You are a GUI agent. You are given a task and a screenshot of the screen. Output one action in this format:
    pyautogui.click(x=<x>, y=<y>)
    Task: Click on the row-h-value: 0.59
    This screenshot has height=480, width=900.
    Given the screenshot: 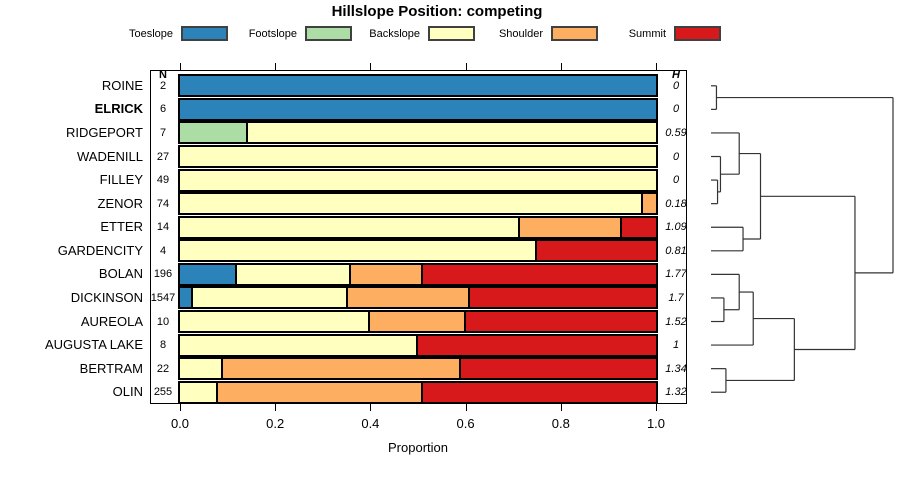 What is the action you would take?
    pyautogui.click(x=676, y=132)
    